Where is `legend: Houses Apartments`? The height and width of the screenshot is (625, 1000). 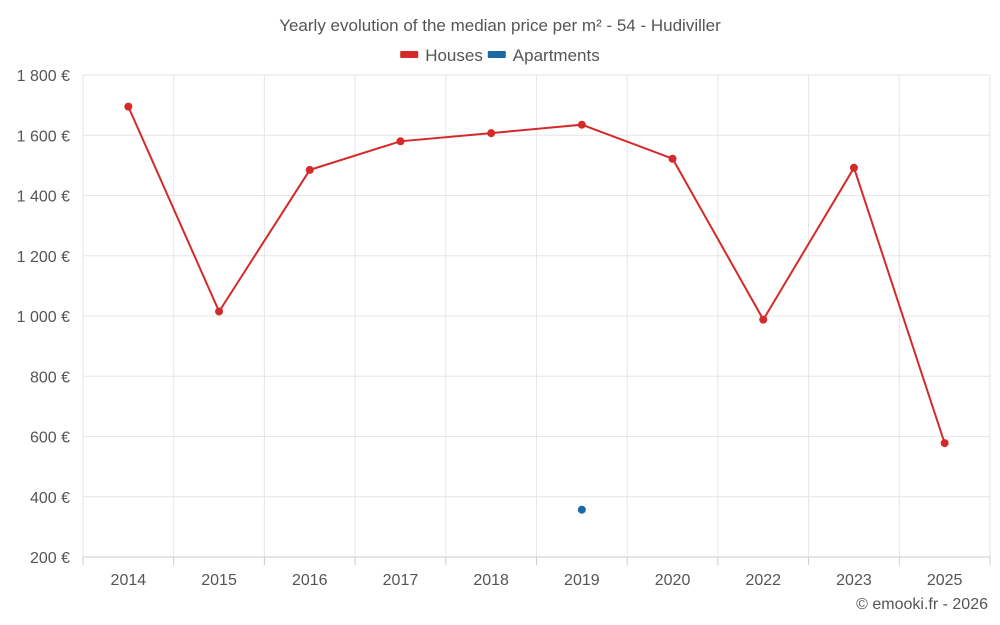 legend: Houses Apartments is located at coordinates (500, 55).